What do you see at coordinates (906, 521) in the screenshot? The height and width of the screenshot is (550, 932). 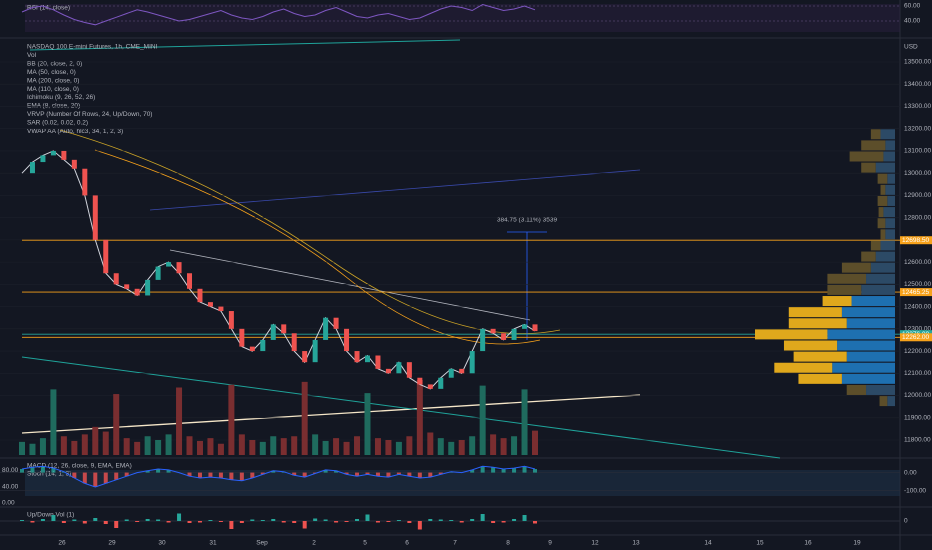 I see `updown-tick-label: 0` at bounding box center [906, 521].